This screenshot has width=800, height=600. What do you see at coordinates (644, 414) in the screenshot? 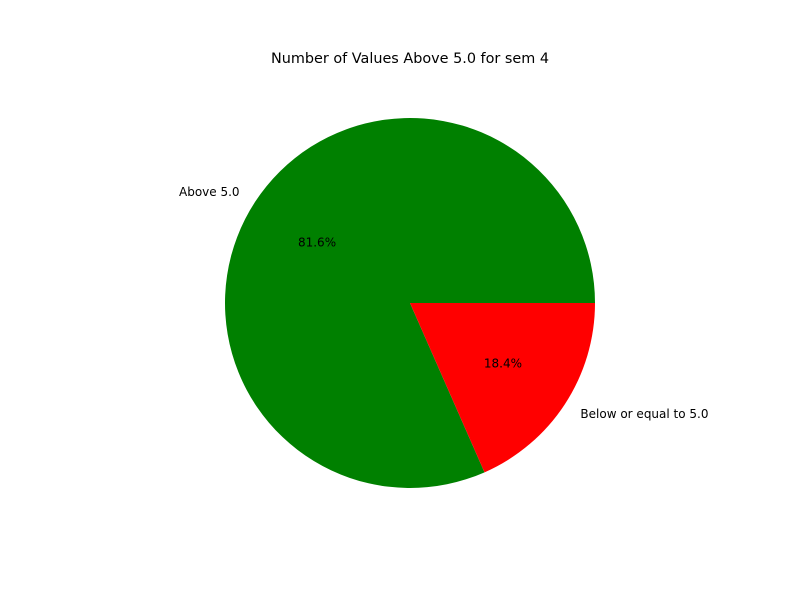
I see `slice-label-below: Below or equal to 5.0` at bounding box center [644, 414].